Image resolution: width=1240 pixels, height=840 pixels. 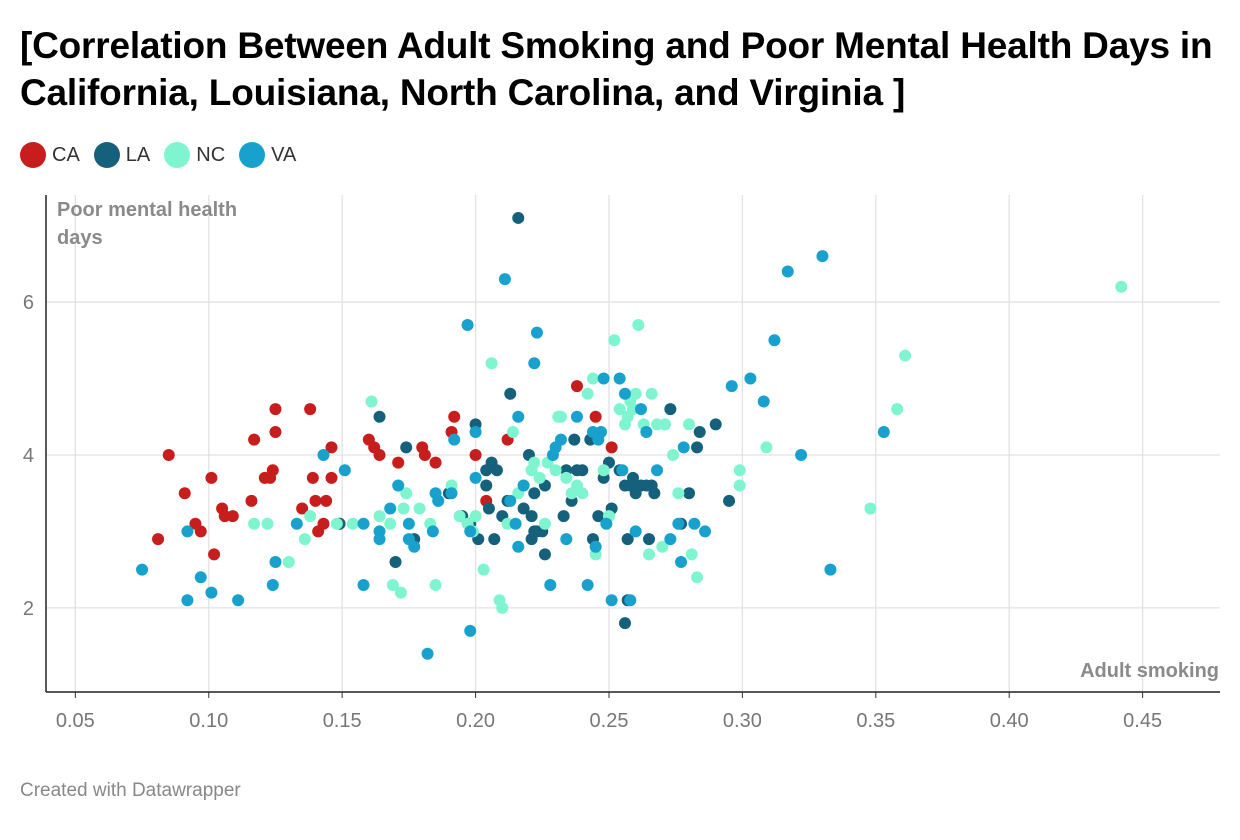 I want to click on footer-credit: Created with Datawrapper, so click(x=130, y=790).